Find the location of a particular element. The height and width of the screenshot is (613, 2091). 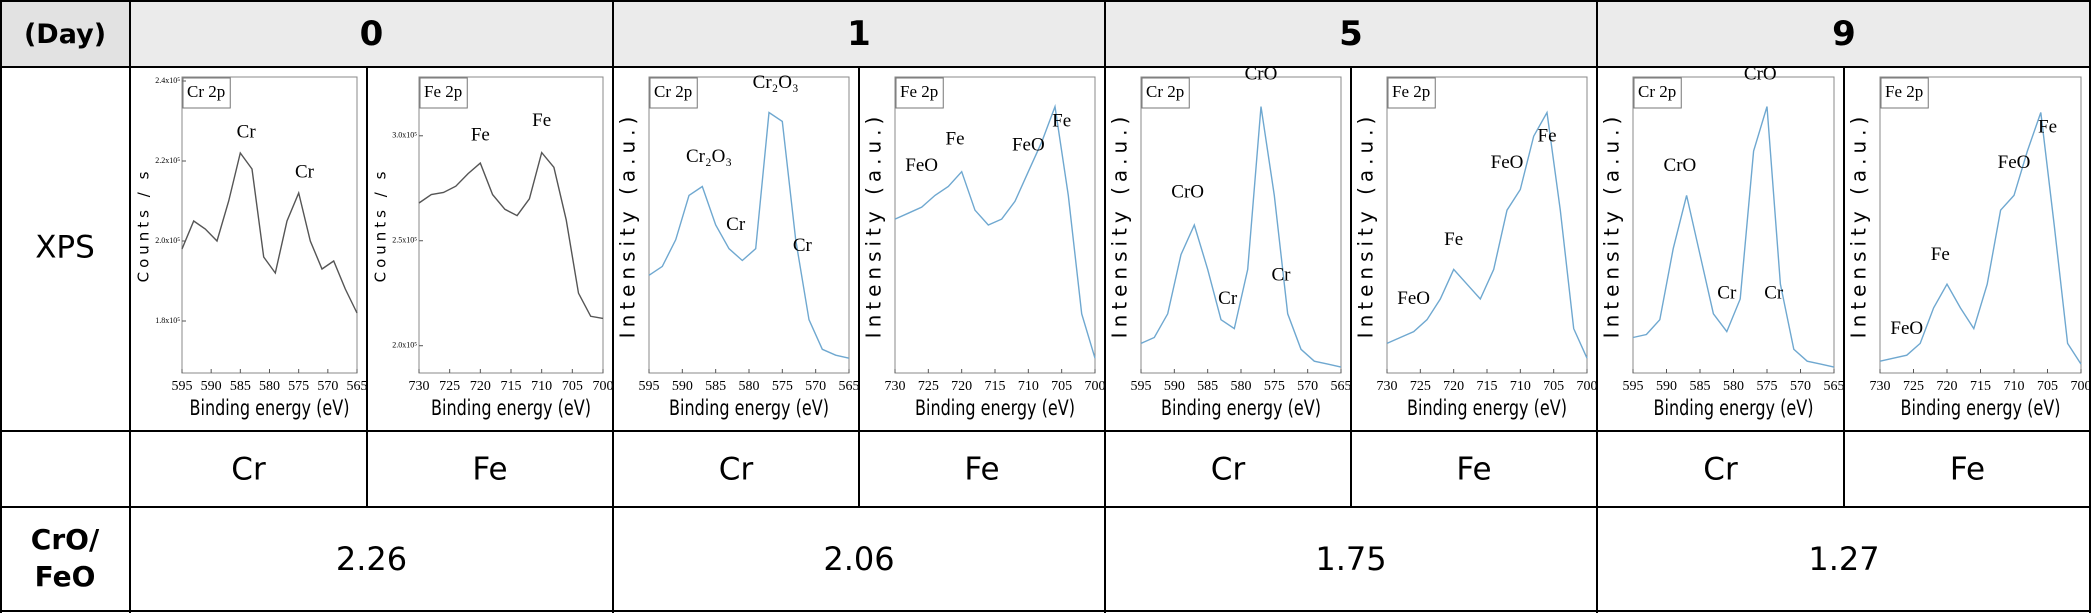

y-tick-label: 2.2x10⁵ is located at coordinates (167, 160).